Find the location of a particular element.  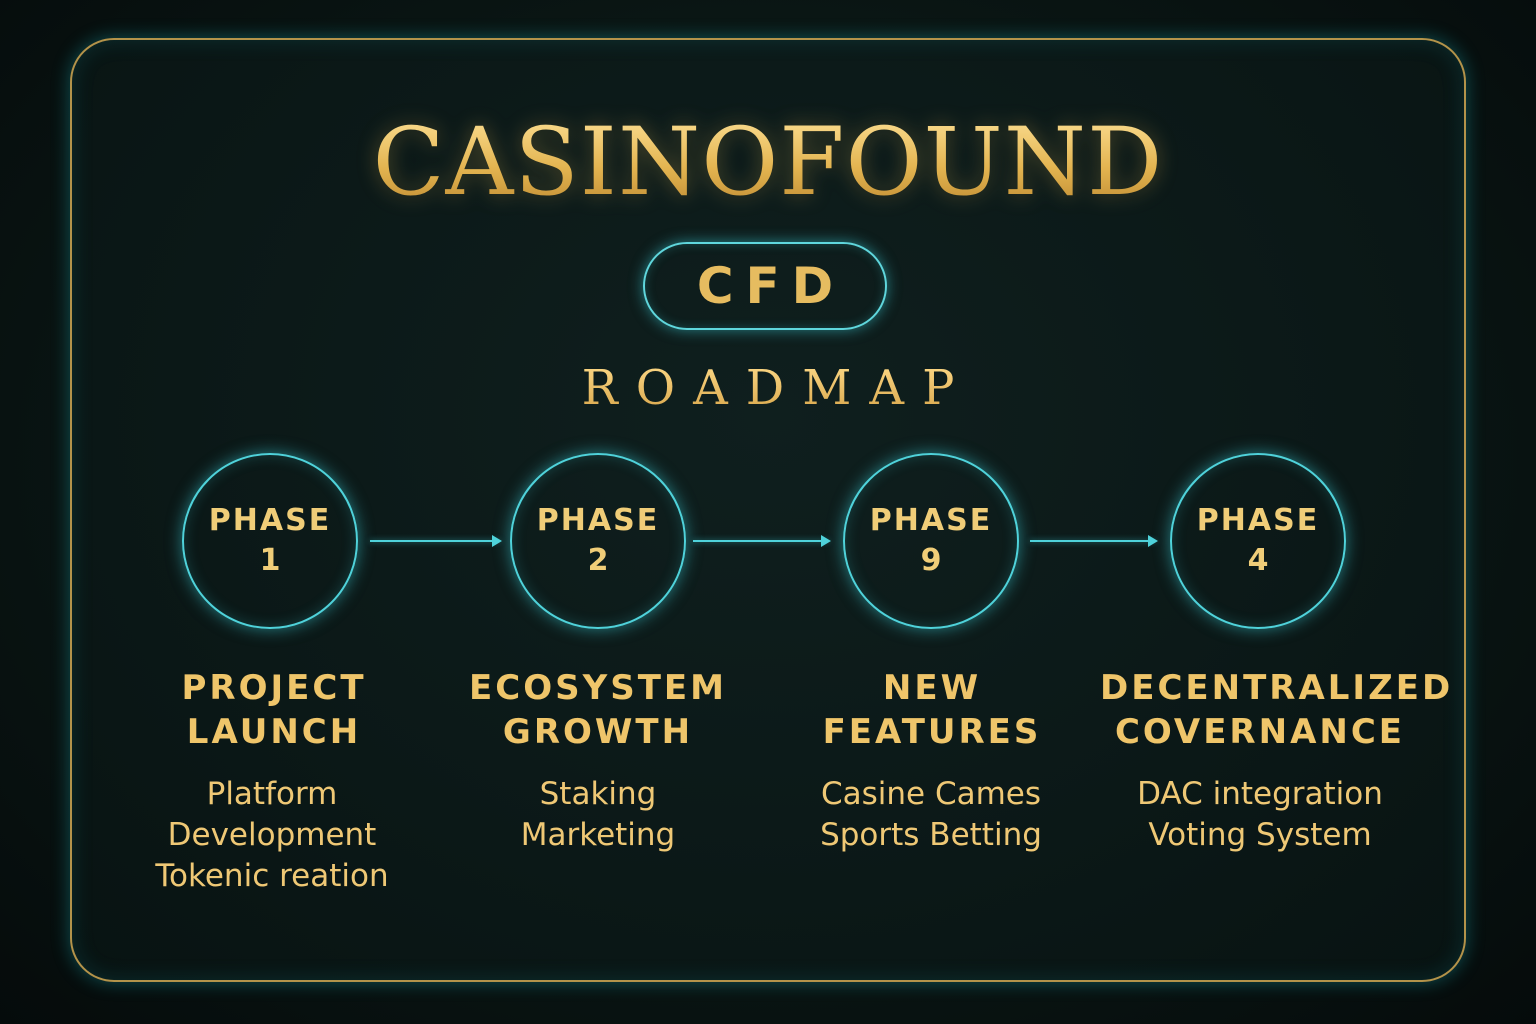

phase-4-circle: PHASE 4 is located at coordinates (1258, 541).